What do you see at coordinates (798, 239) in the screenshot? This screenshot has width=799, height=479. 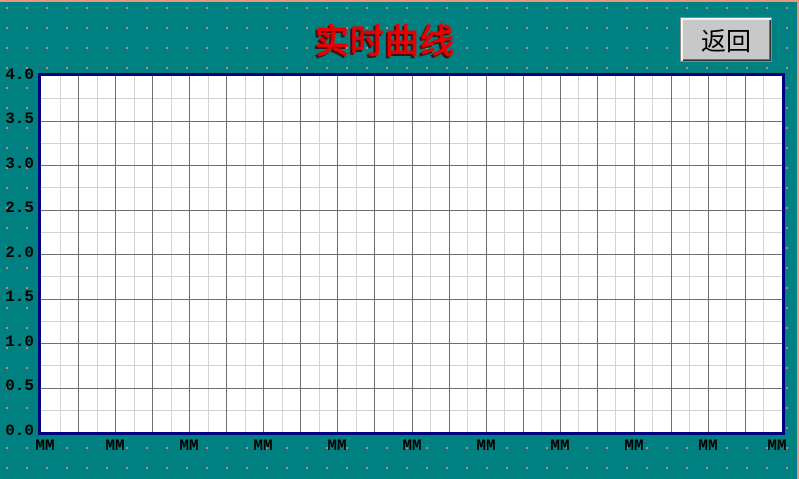 I see `screen-frame-right` at bounding box center [798, 239].